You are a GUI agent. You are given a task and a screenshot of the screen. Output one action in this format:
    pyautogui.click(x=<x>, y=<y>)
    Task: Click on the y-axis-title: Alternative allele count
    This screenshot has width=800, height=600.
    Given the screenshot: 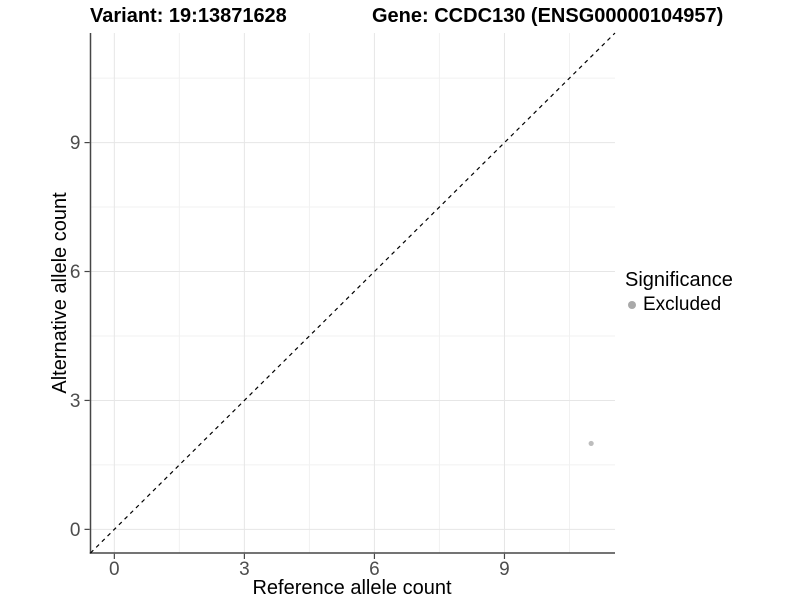 What is the action you would take?
    pyautogui.click(x=60, y=293)
    